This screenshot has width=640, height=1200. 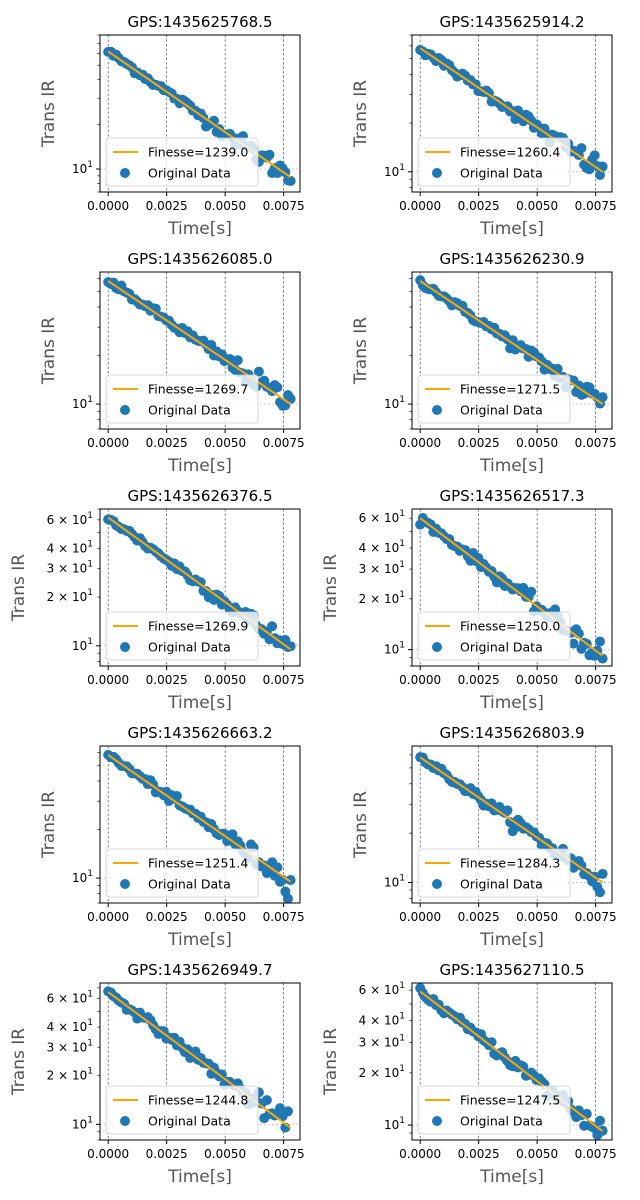 I want to click on legend-fit-label: Finesse=1284.3, so click(x=510, y=863).